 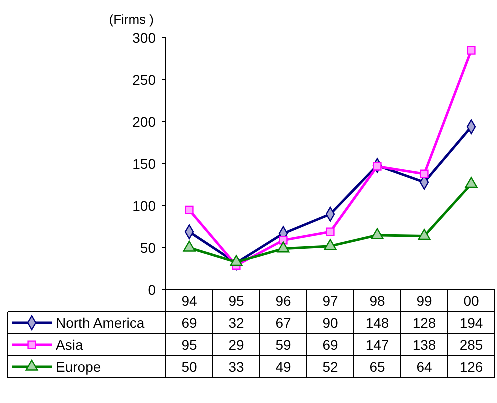 I want to click on y-tick-label: 0, so click(x=152, y=290).